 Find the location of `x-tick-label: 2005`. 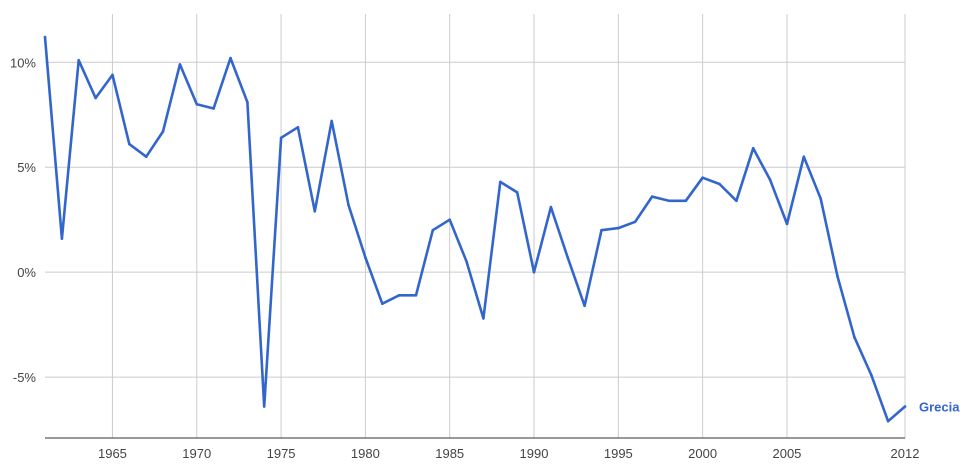

x-tick-label: 2005 is located at coordinates (786, 453).